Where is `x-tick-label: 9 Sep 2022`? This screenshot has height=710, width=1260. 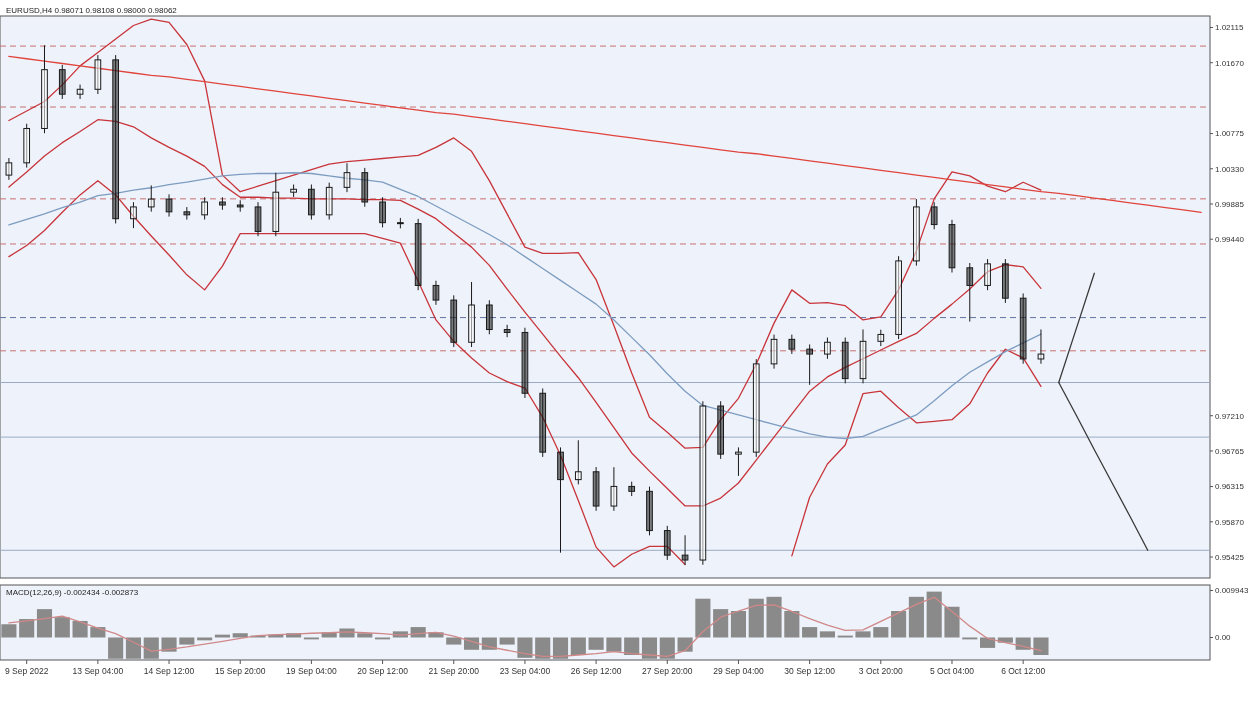
x-tick-label: 9 Sep 2022 is located at coordinates (26, 671).